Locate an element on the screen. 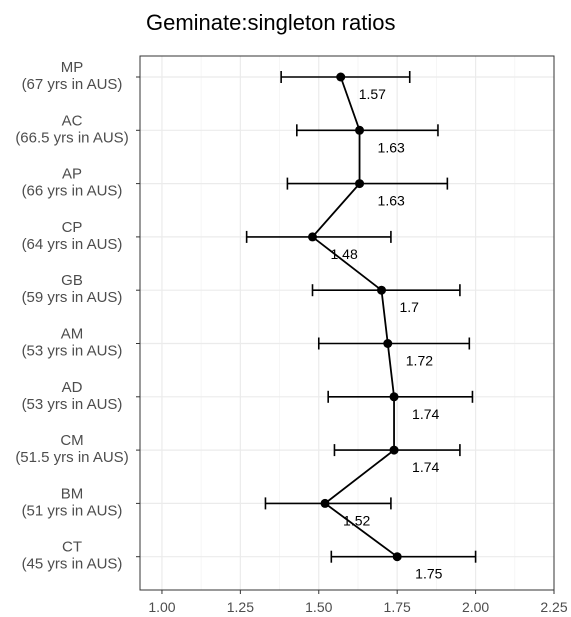  y-tick-label-name: CP is located at coordinates (72, 227).